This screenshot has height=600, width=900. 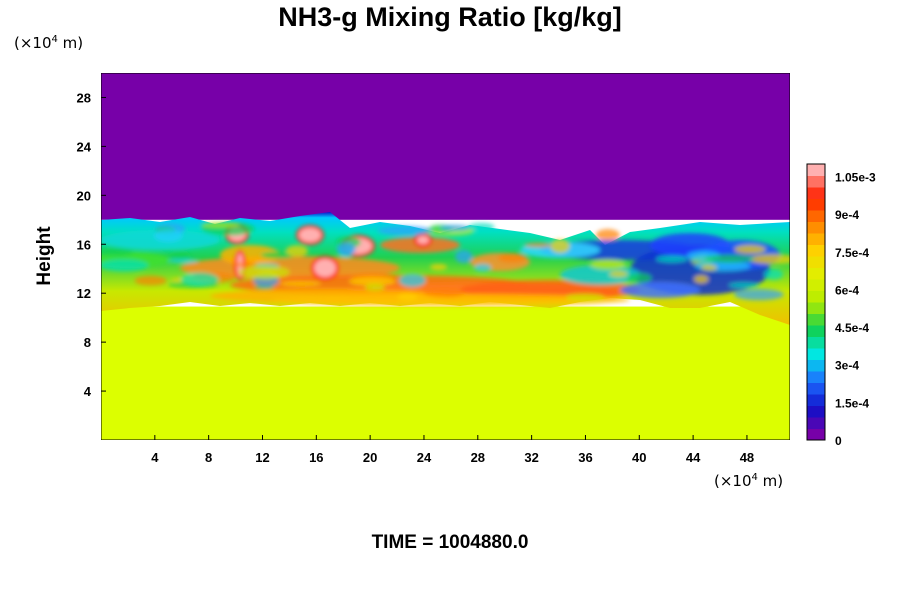 I want to click on y-unit-prefix: (×10, so click(x=33, y=43).